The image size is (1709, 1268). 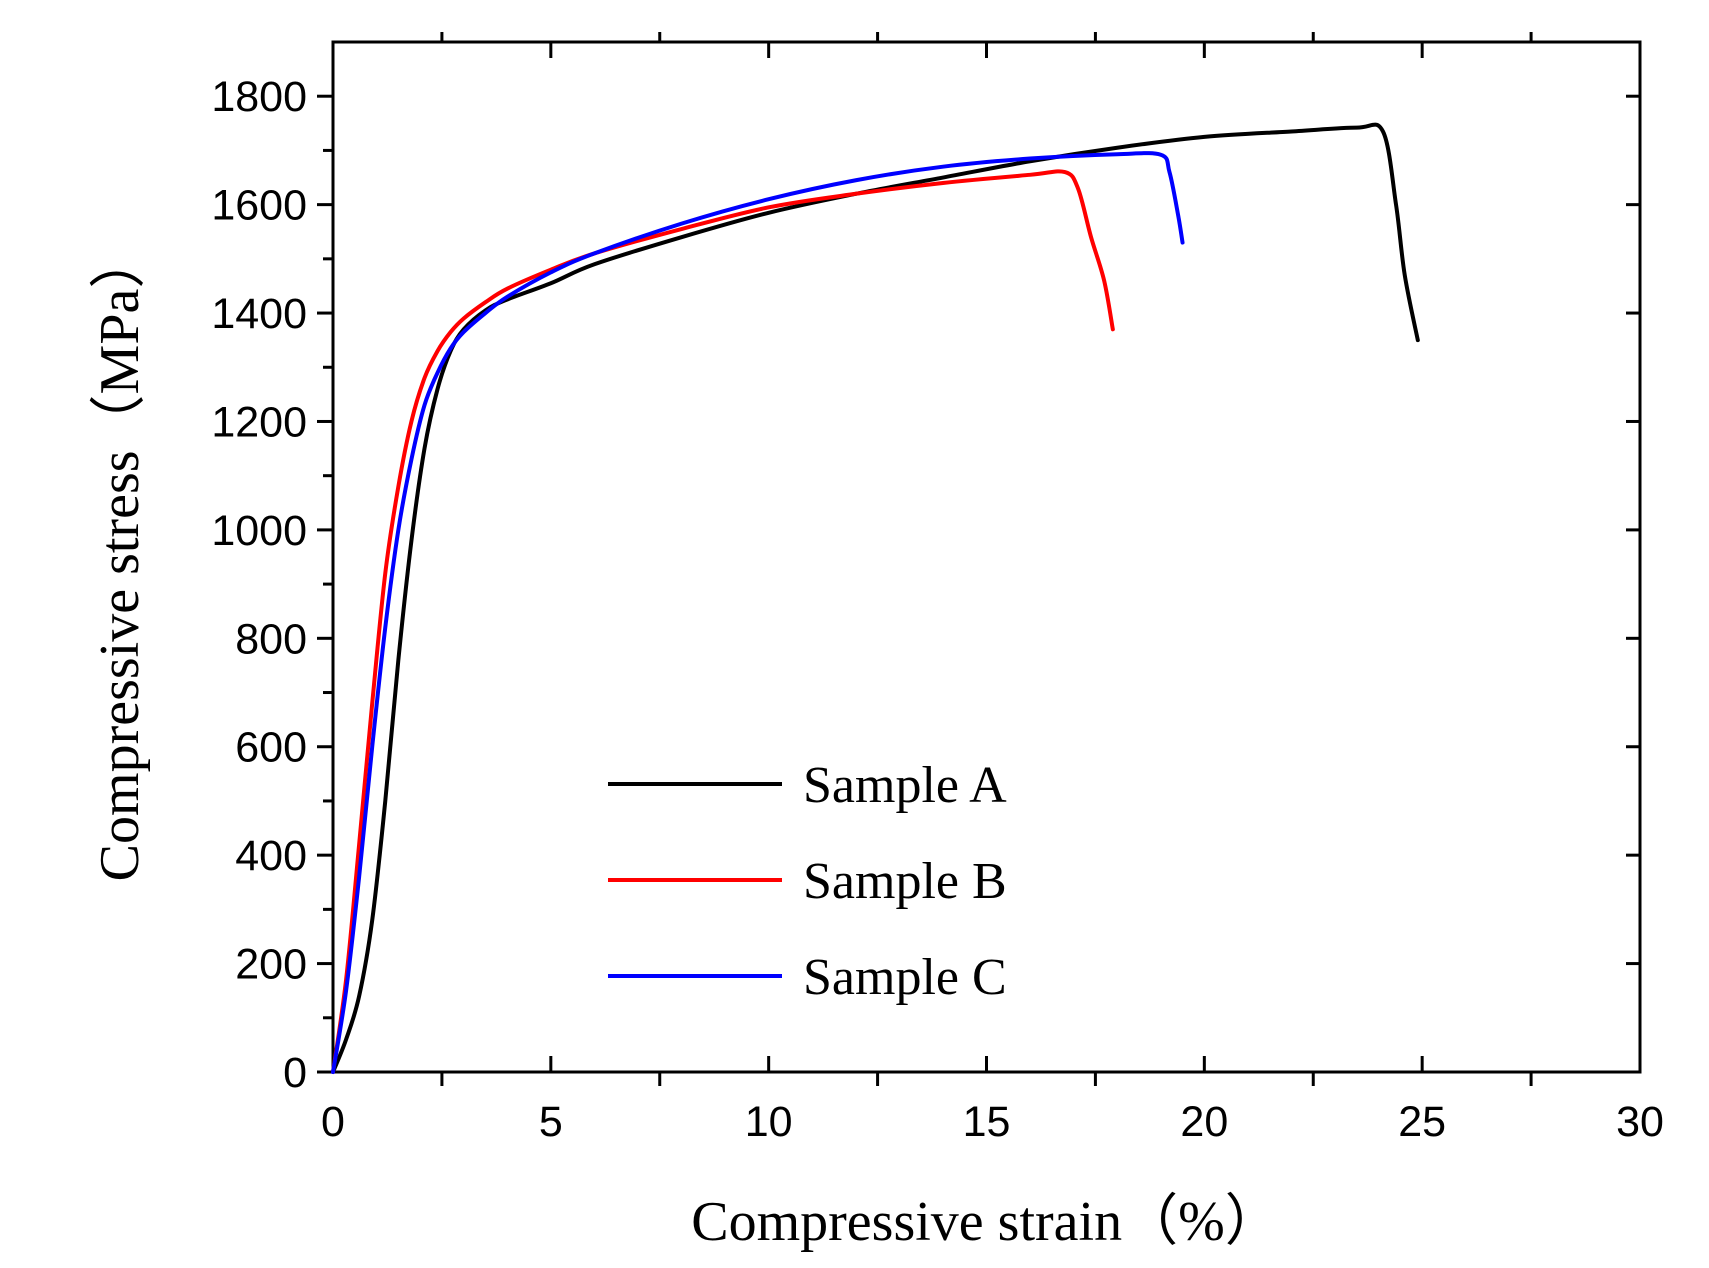 What do you see at coordinates (333, 1122) in the screenshot?
I see `x-tick-label: 0` at bounding box center [333, 1122].